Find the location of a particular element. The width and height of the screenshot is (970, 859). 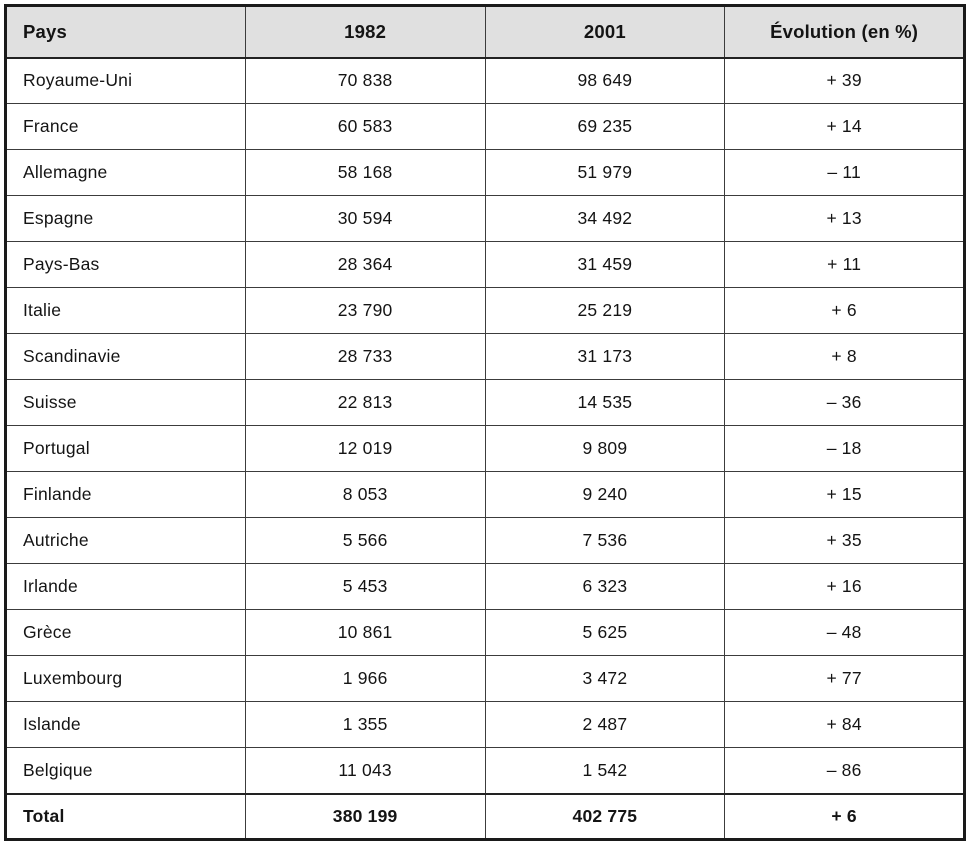

value-2001-cell: 6 323 is located at coordinates (605, 586).